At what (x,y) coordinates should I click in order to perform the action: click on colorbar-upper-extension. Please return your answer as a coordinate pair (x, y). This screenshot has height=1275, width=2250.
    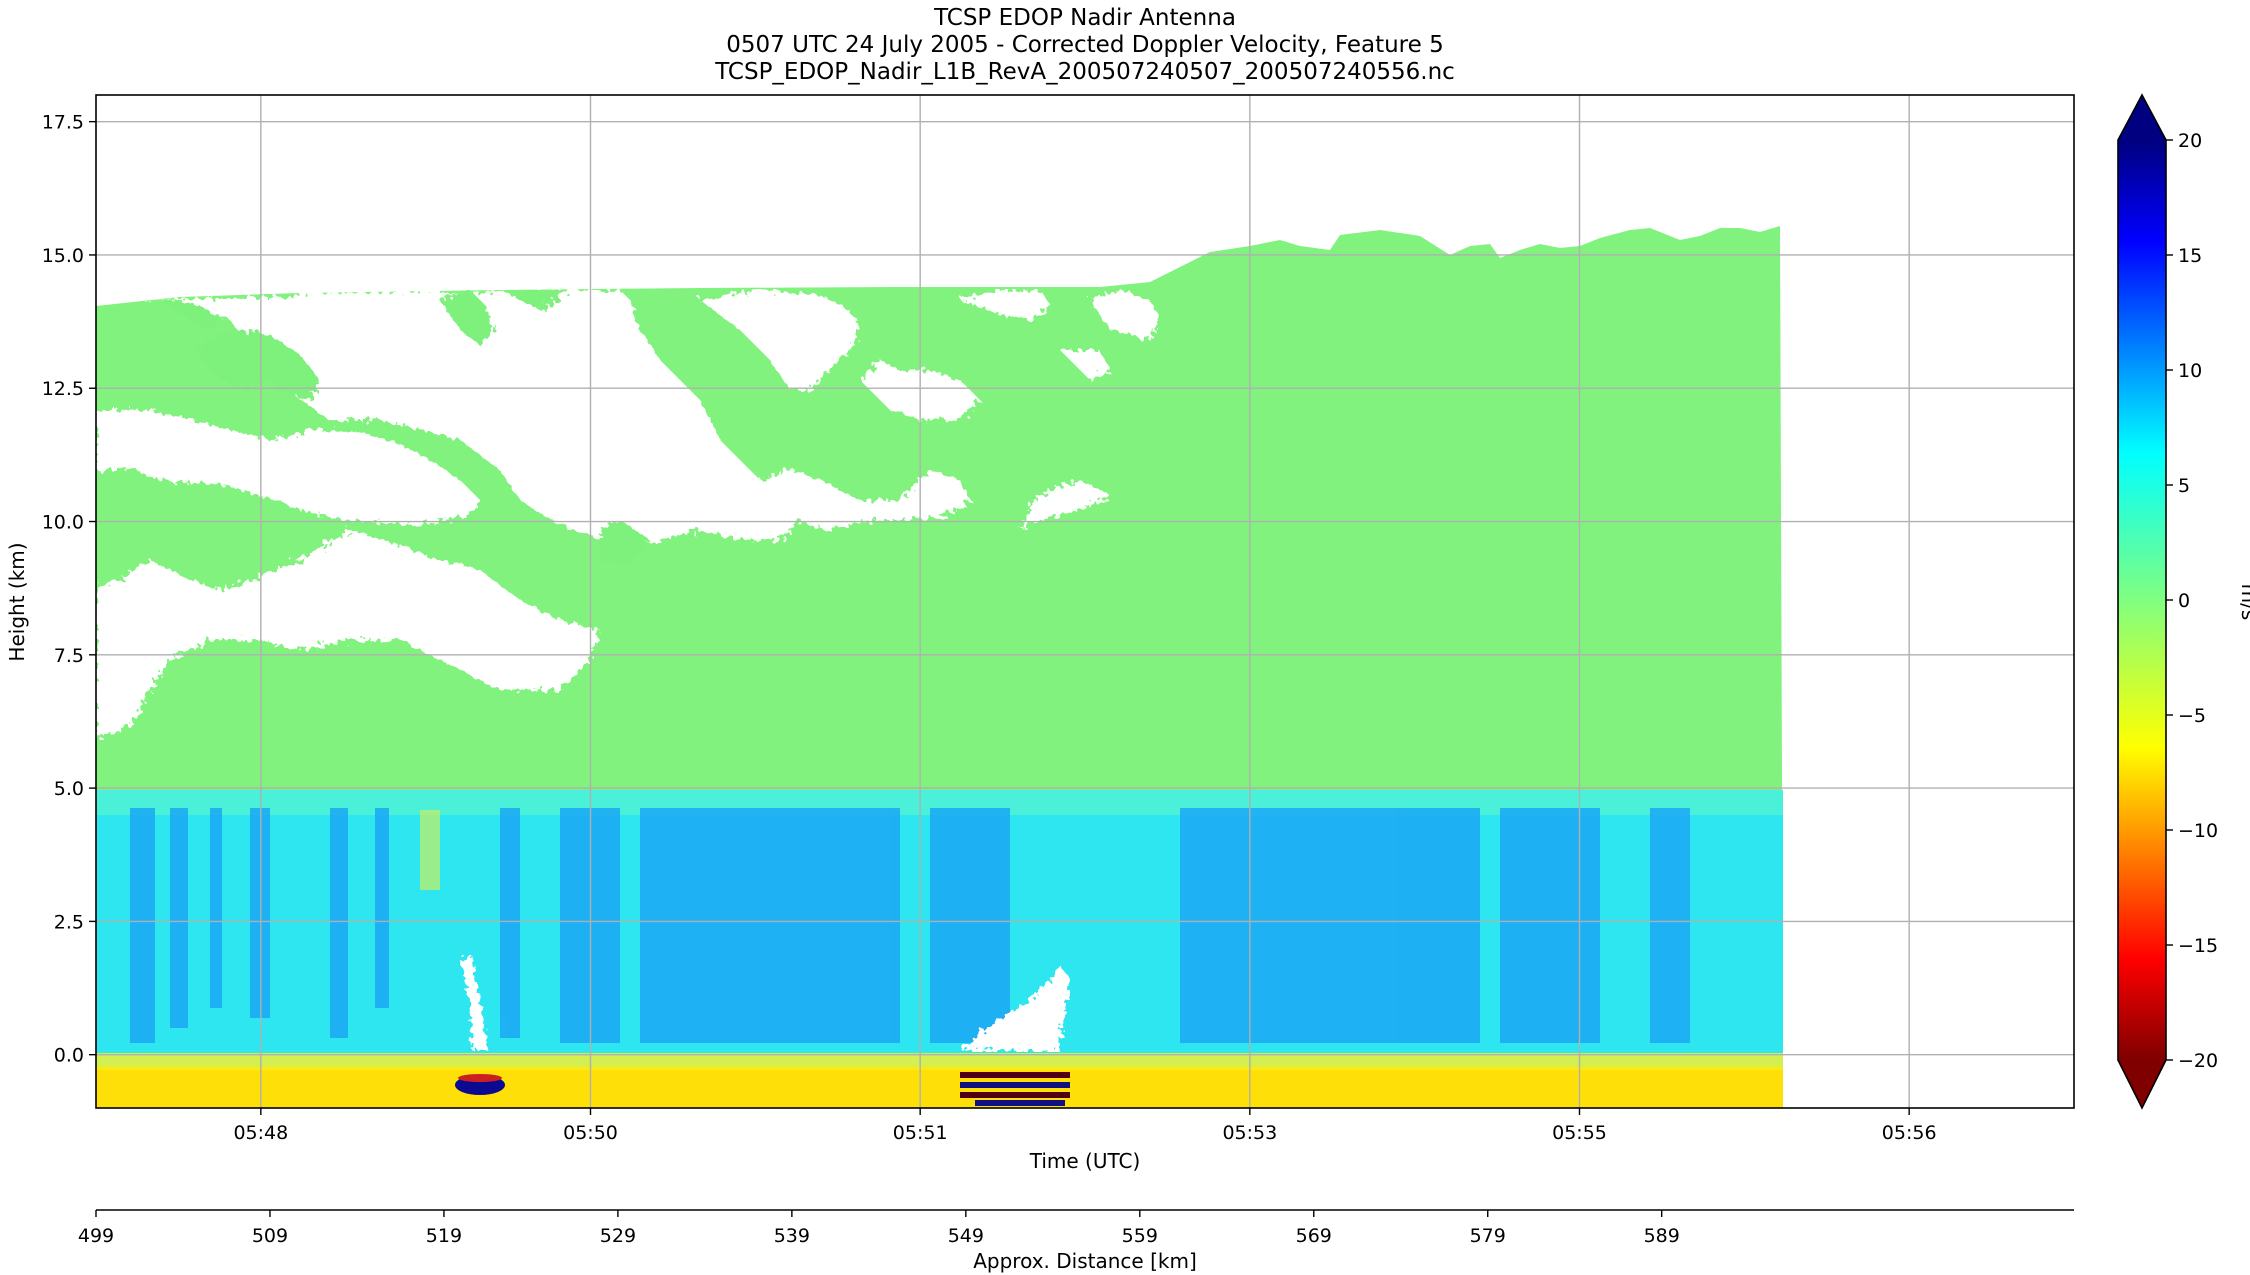
    Looking at the image, I should click on (2142, 117).